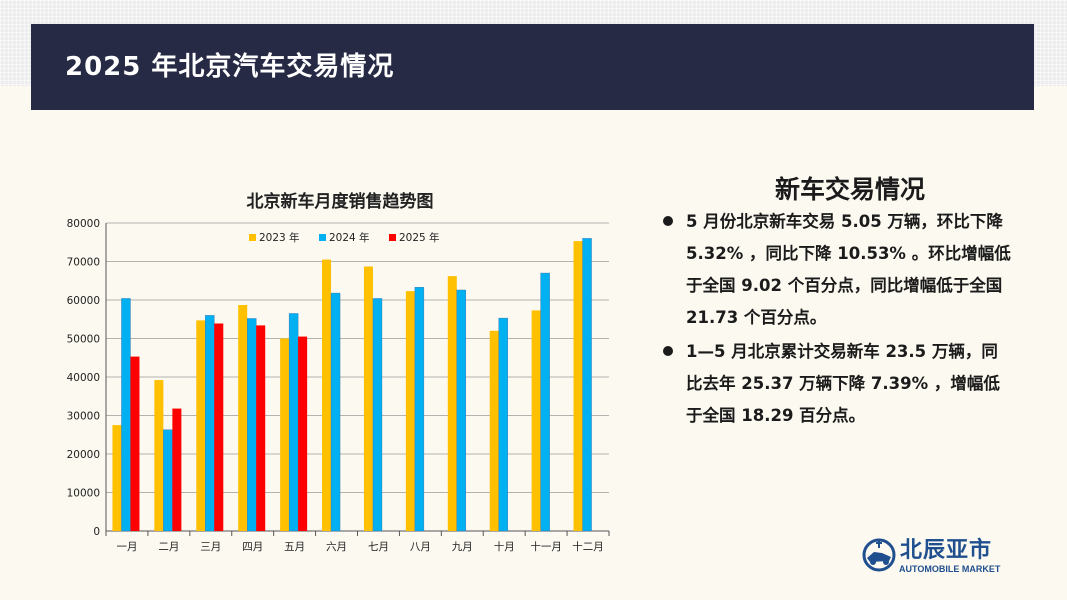 The height and width of the screenshot is (600, 1067). I want to click on x-tick-label: 三月, so click(210, 547).